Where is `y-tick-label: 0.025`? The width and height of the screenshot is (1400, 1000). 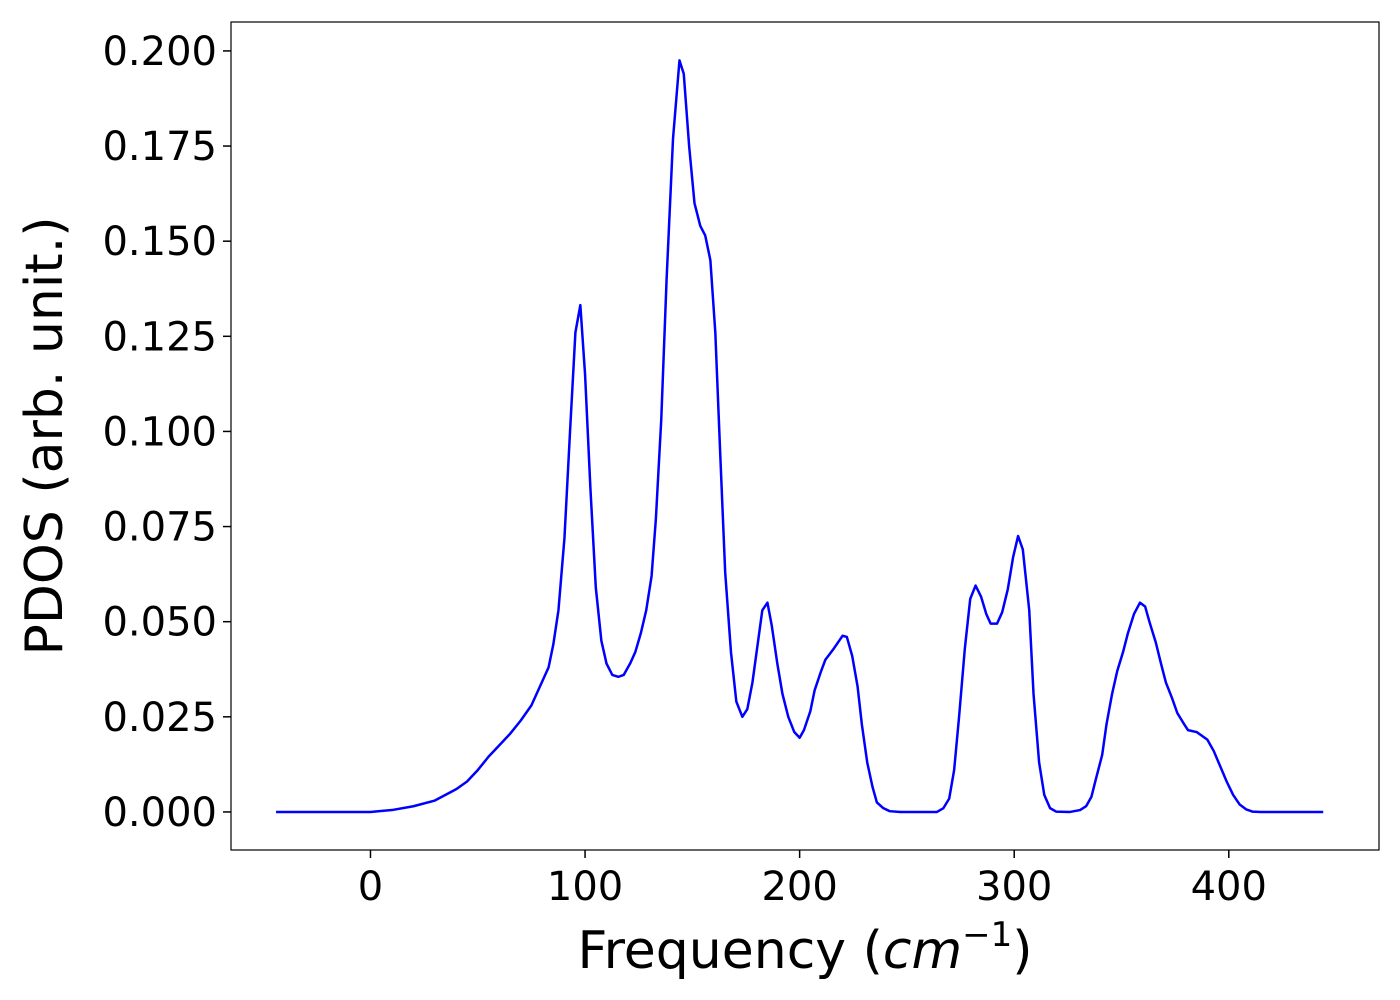
y-tick-label: 0.025 is located at coordinates (159, 718).